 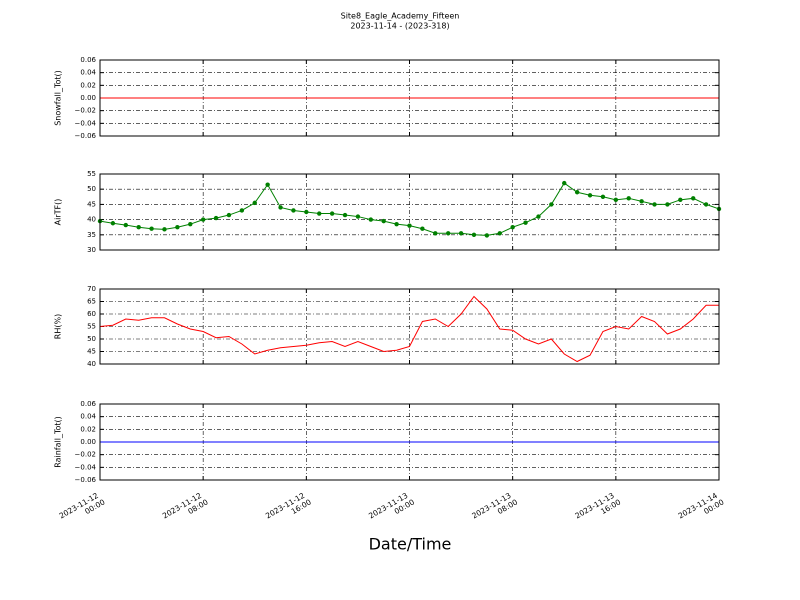 I want to click on y-tick-label: 65, so click(x=91, y=302).